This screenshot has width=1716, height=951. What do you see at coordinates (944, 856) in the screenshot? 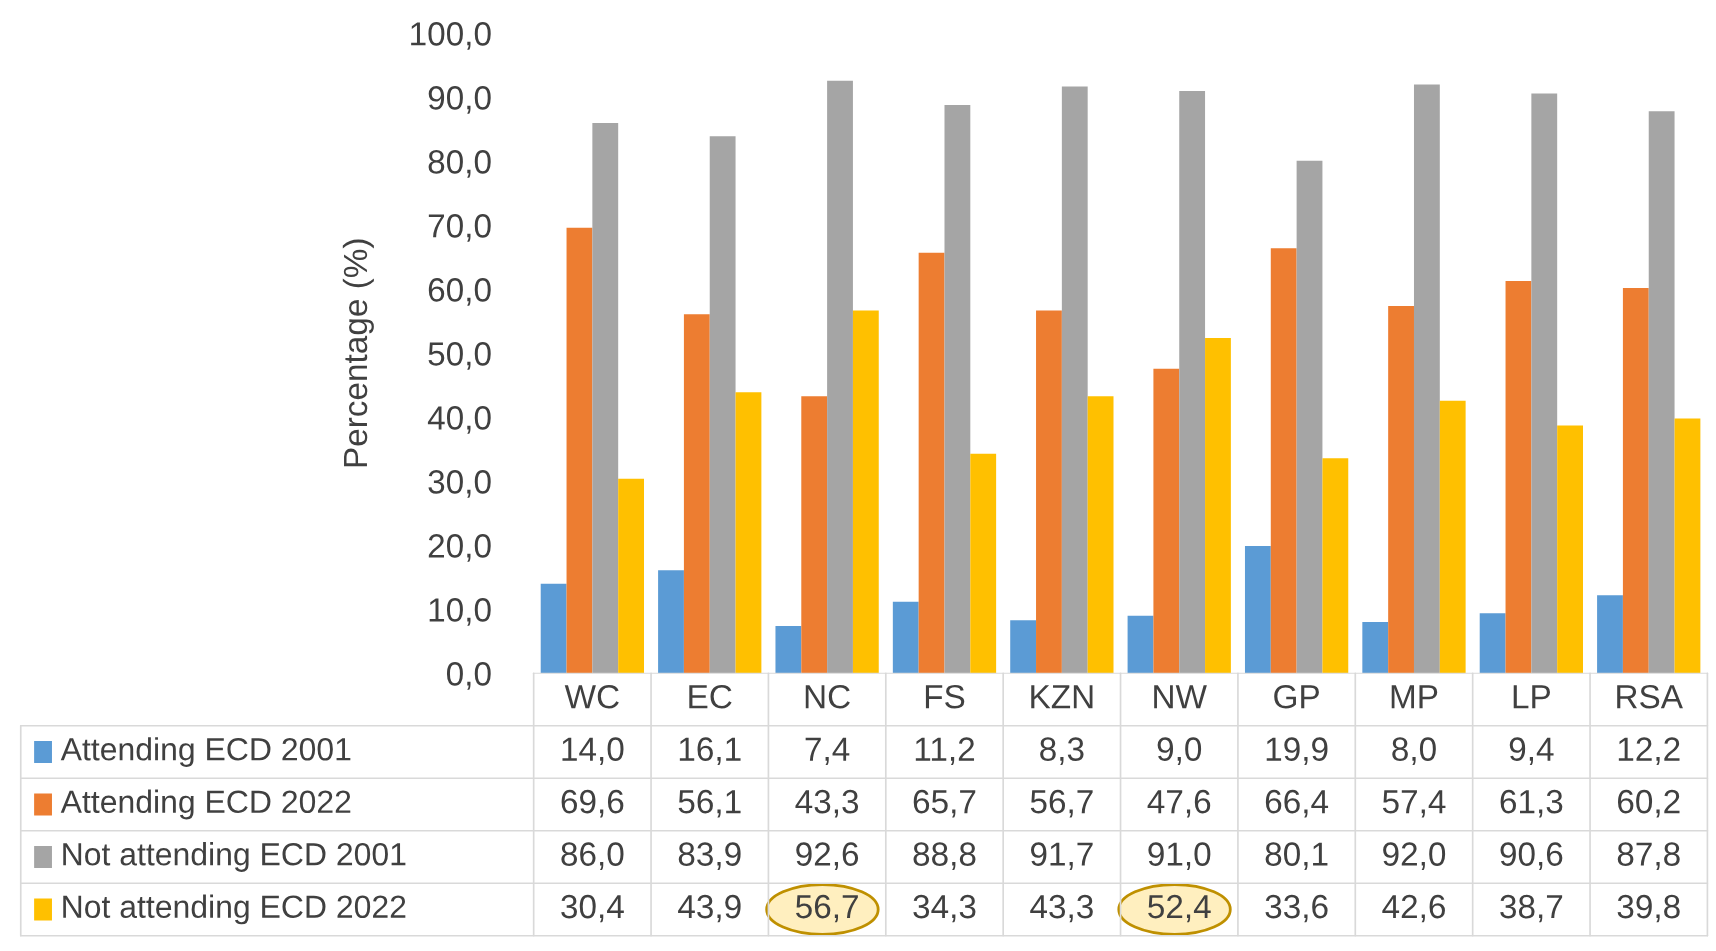
I see `data-label: 88,8` at bounding box center [944, 856].